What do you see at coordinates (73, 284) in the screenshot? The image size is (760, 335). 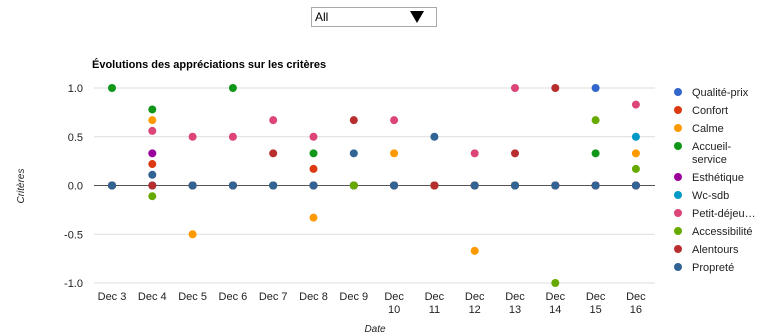 I see `y-tick-label: -1.0` at bounding box center [73, 284].